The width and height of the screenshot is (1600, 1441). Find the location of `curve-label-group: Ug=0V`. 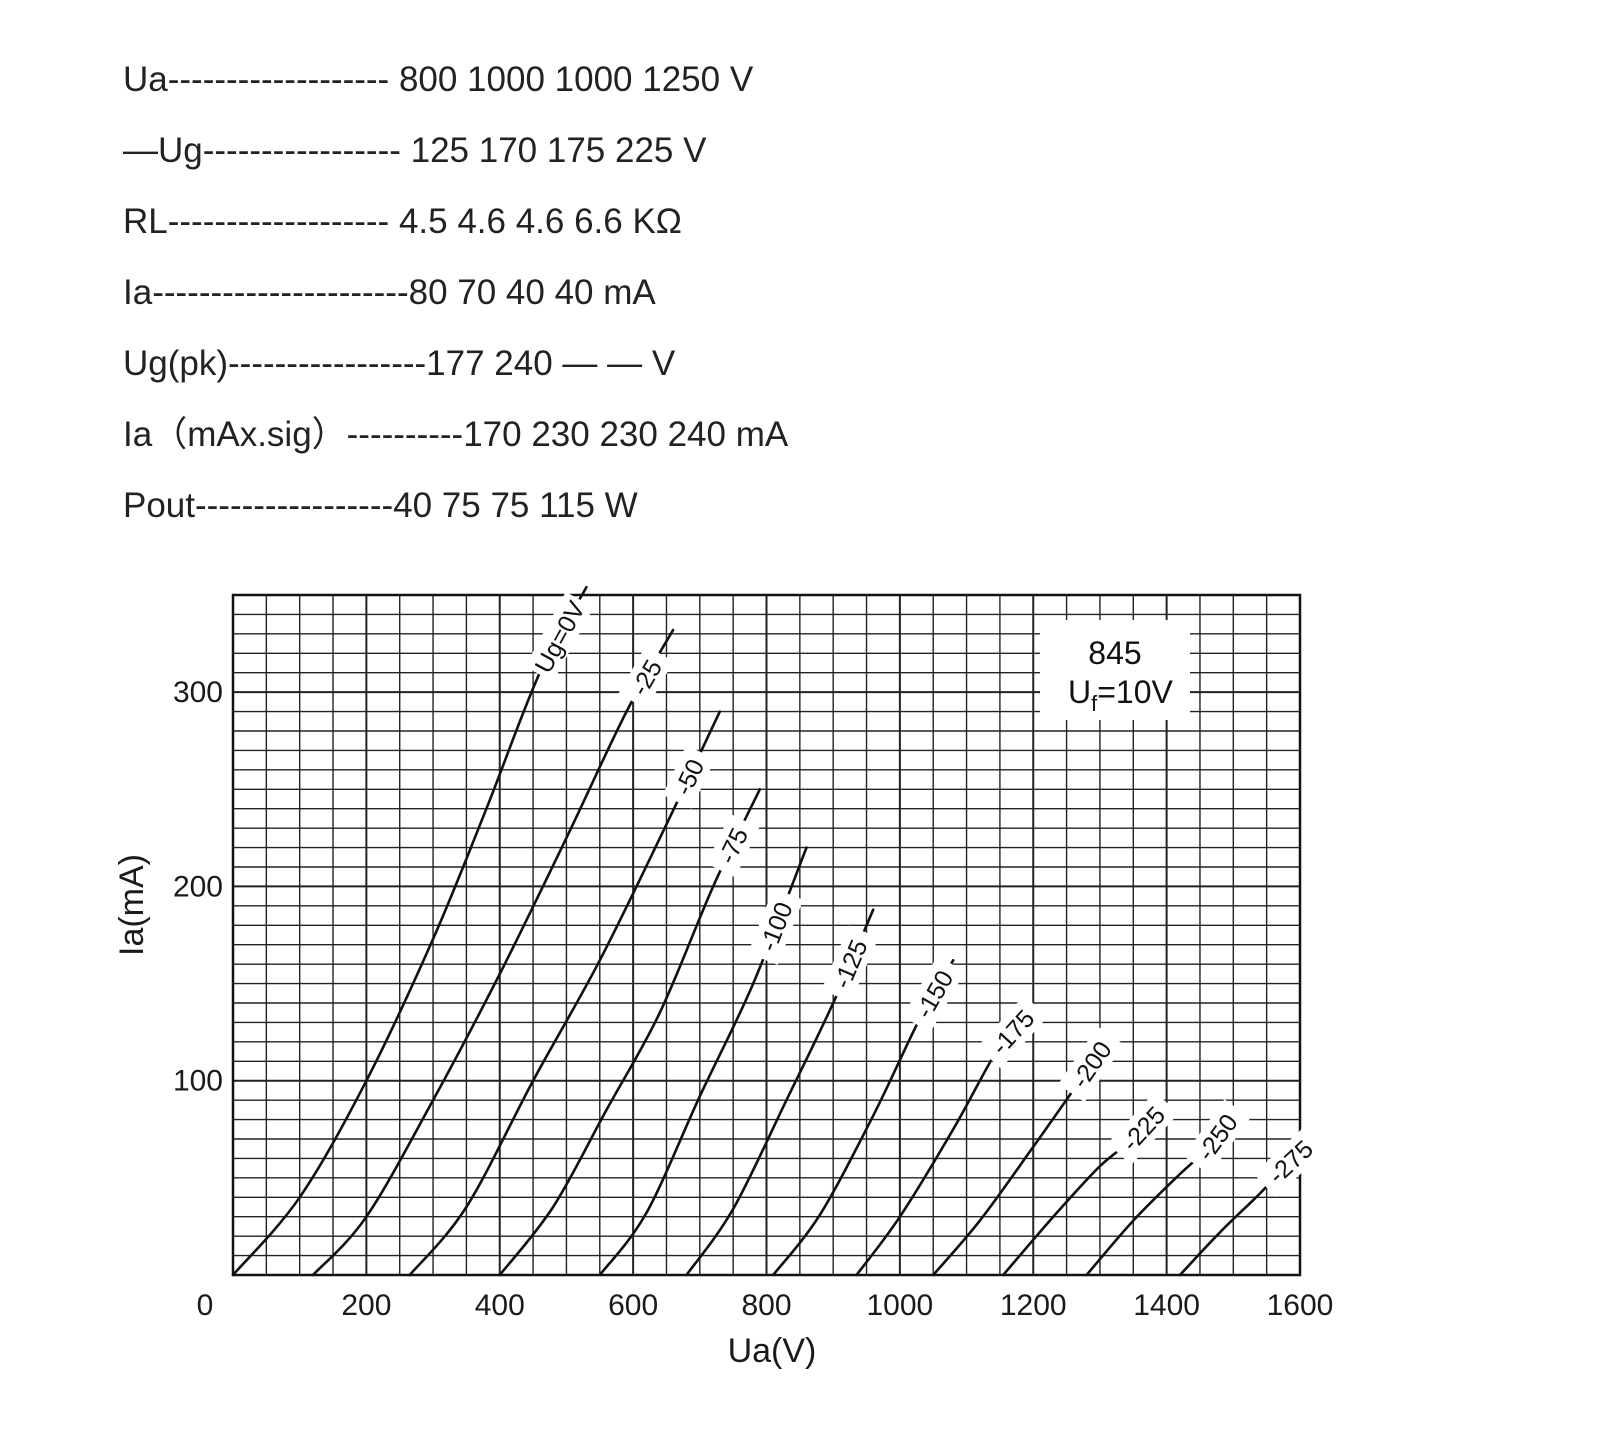

curve-label-group: Ug=0V is located at coordinates (559, 636).